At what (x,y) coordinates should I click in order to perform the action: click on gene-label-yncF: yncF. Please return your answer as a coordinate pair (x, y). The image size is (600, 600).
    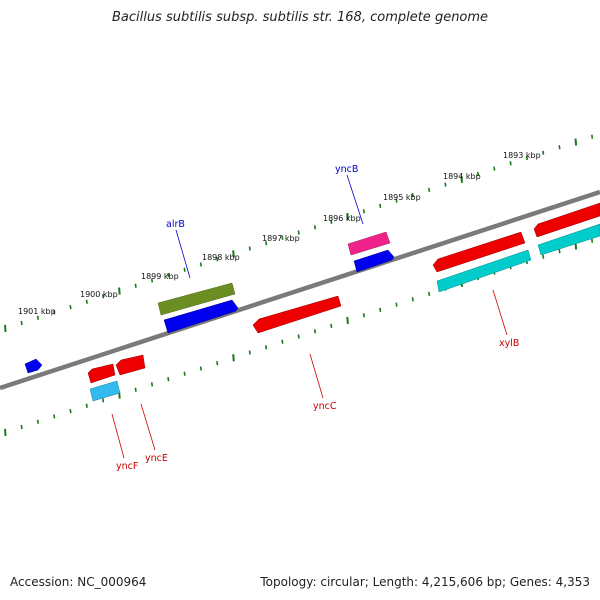
    Looking at the image, I should click on (127, 466).